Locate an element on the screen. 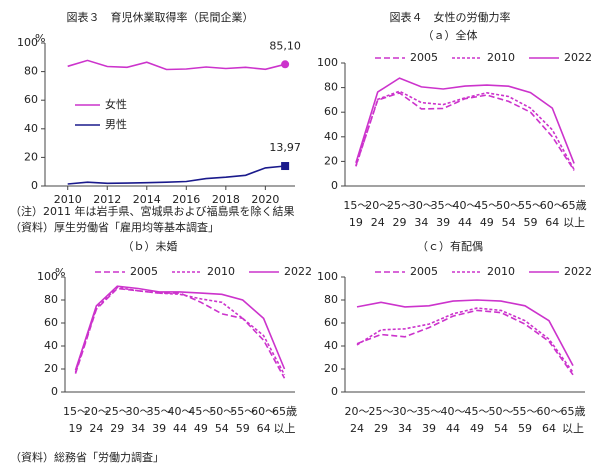 The image size is (600, 471). note: （注）2011 年は岩手県、宮城県および福島県を除く結果 is located at coordinates (152, 211).